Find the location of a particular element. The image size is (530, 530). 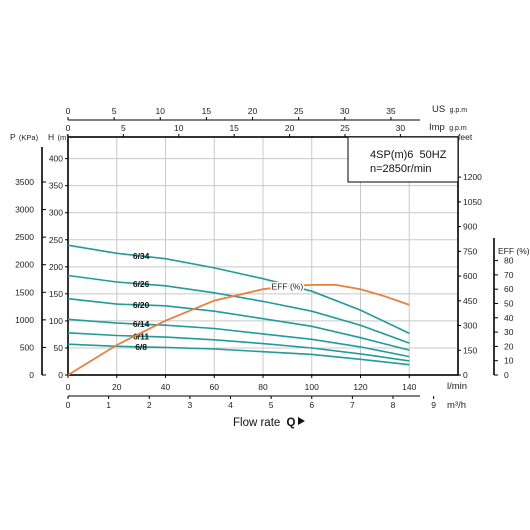

us-axis-unit: US g.p.m is located at coordinates (449, 109).